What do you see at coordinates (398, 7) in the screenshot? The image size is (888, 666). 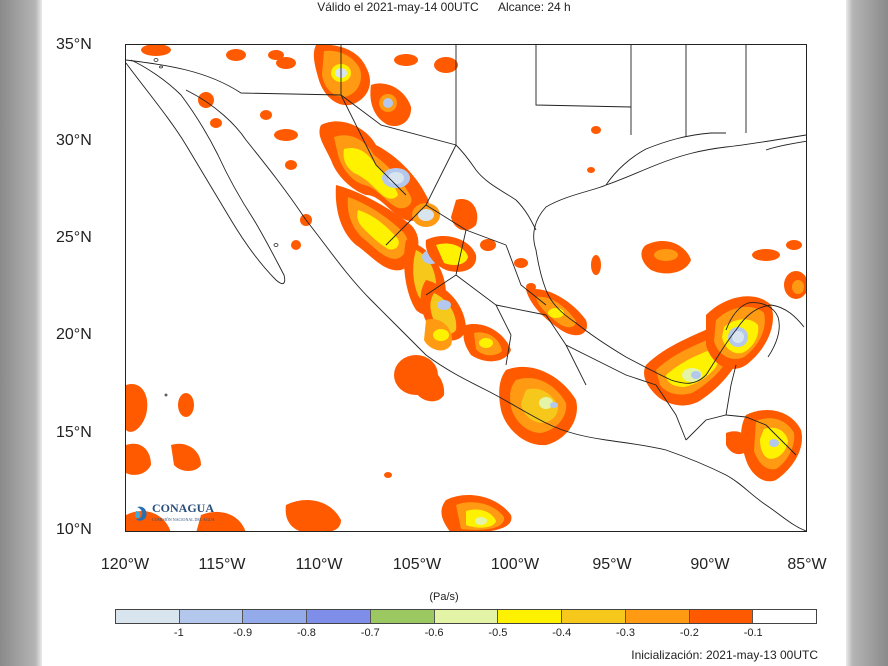 I see `valid-time: Válido el 2021-may-14 00UTC` at bounding box center [398, 7].